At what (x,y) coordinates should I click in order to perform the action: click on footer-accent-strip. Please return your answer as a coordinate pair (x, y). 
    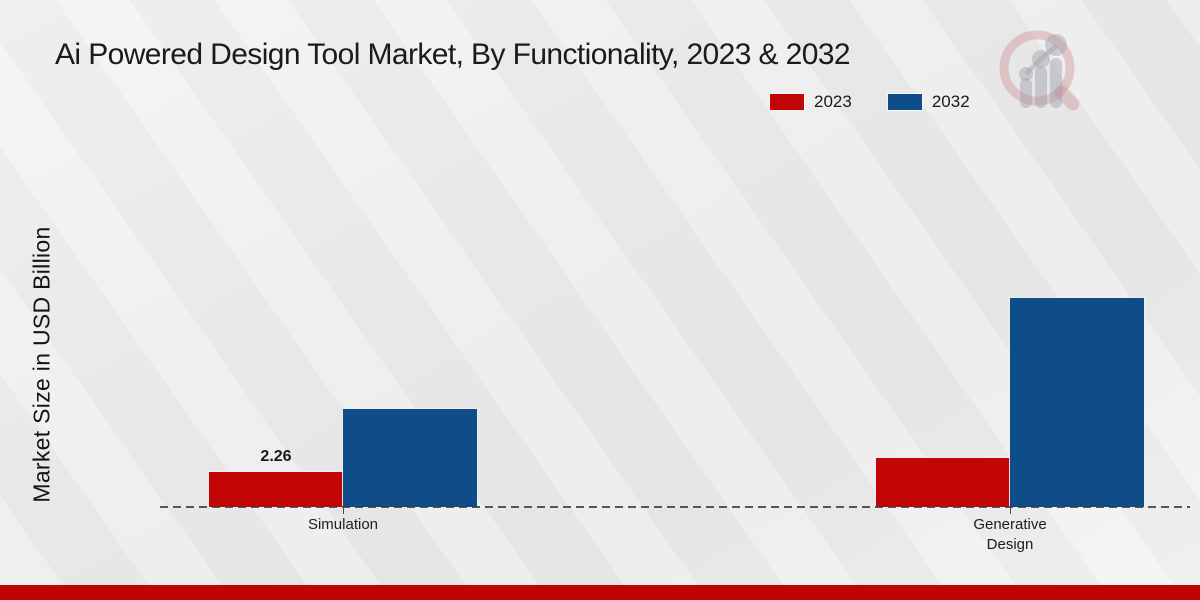
    Looking at the image, I should click on (600, 592).